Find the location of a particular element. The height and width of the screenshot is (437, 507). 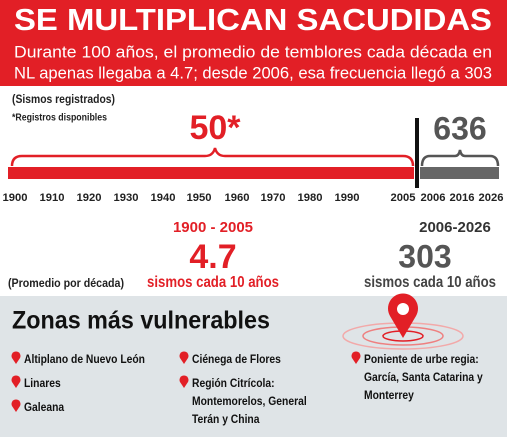

tick-label: 2026 is located at coordinates (491, 198).